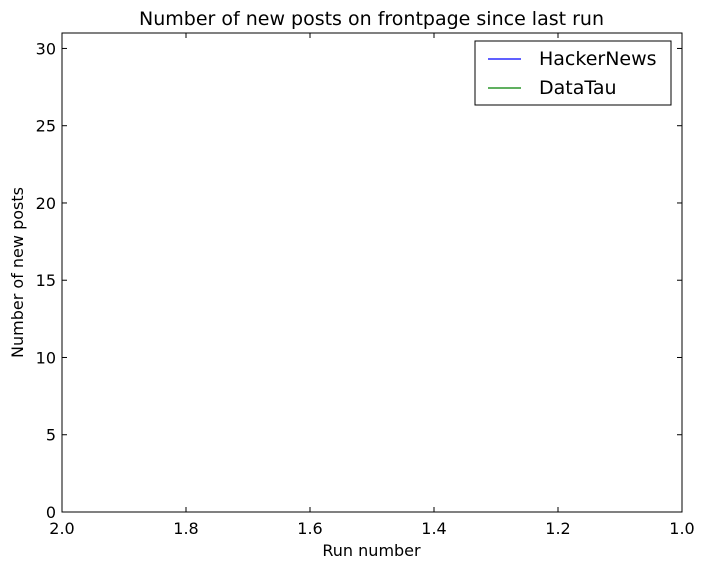 This screenshot has width=705, height=570. What do you see at coordinates (46, 126) in the screenshot?
I see `y-tick-label: 25` at bounding box center [46, 126].